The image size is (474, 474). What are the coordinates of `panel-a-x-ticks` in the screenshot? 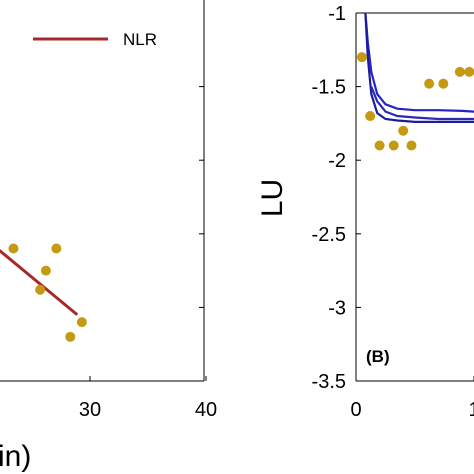 It's located at (148, 378).